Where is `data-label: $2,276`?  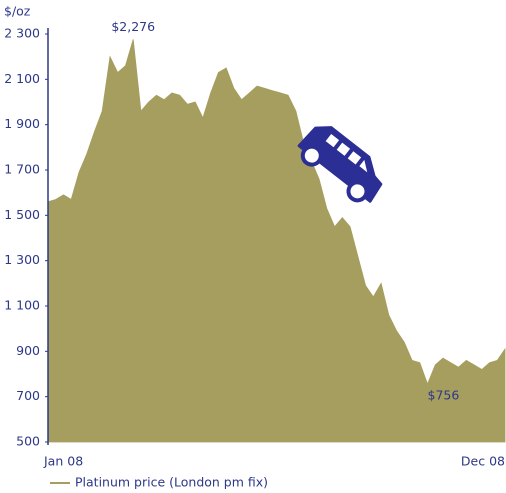
data-label: $2,276 is located at coordinates (133, 26).